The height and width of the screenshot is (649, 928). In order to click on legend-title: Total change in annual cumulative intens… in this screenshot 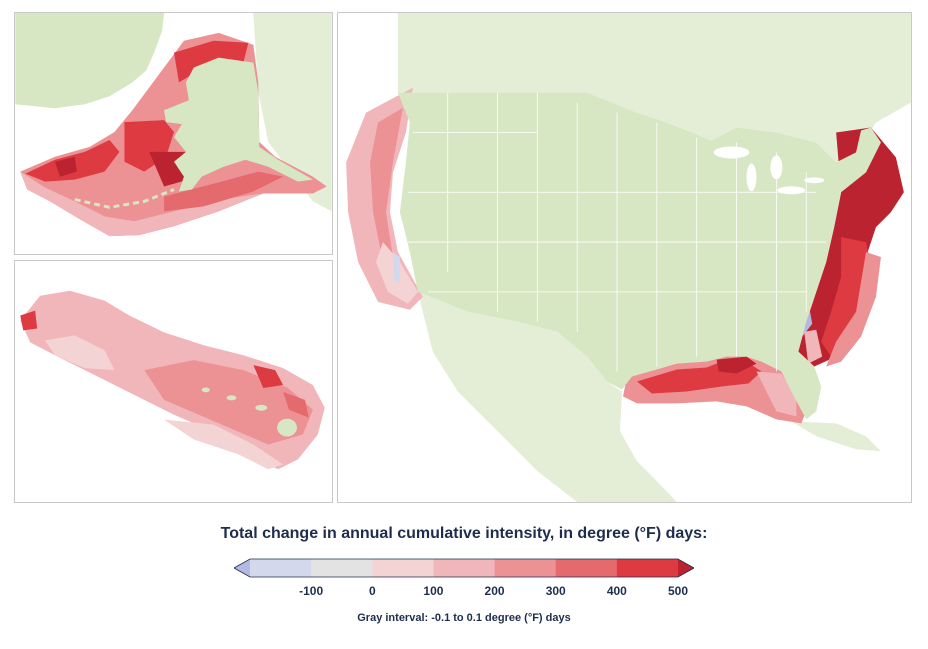, I will do `click(464, 533)`.